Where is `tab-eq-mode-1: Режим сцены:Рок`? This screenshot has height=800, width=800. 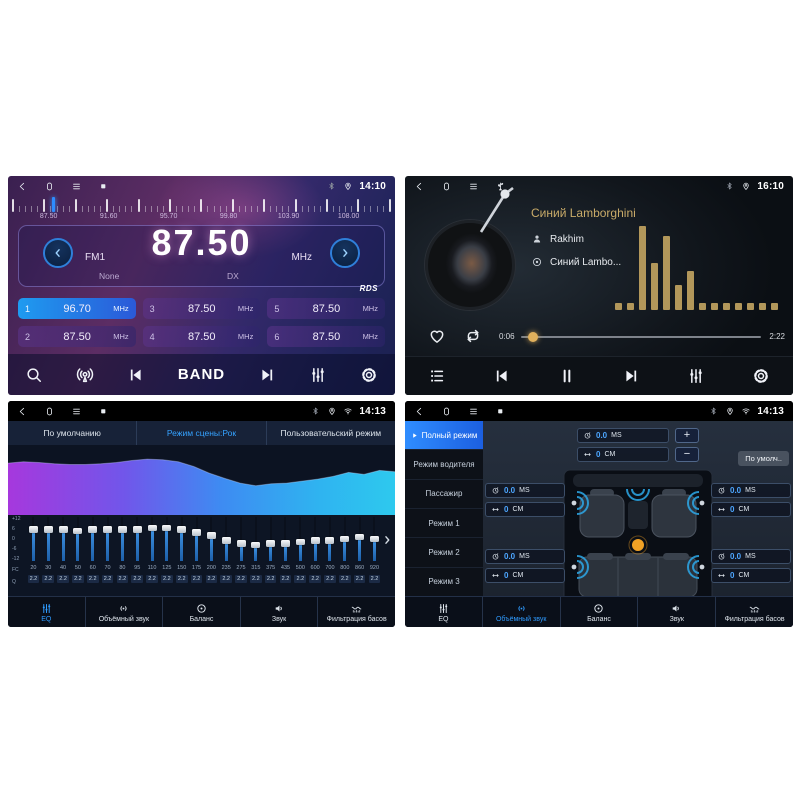 tab-eq-mode-1: Режим сцены:Рок is located at coordinates (202, 433).